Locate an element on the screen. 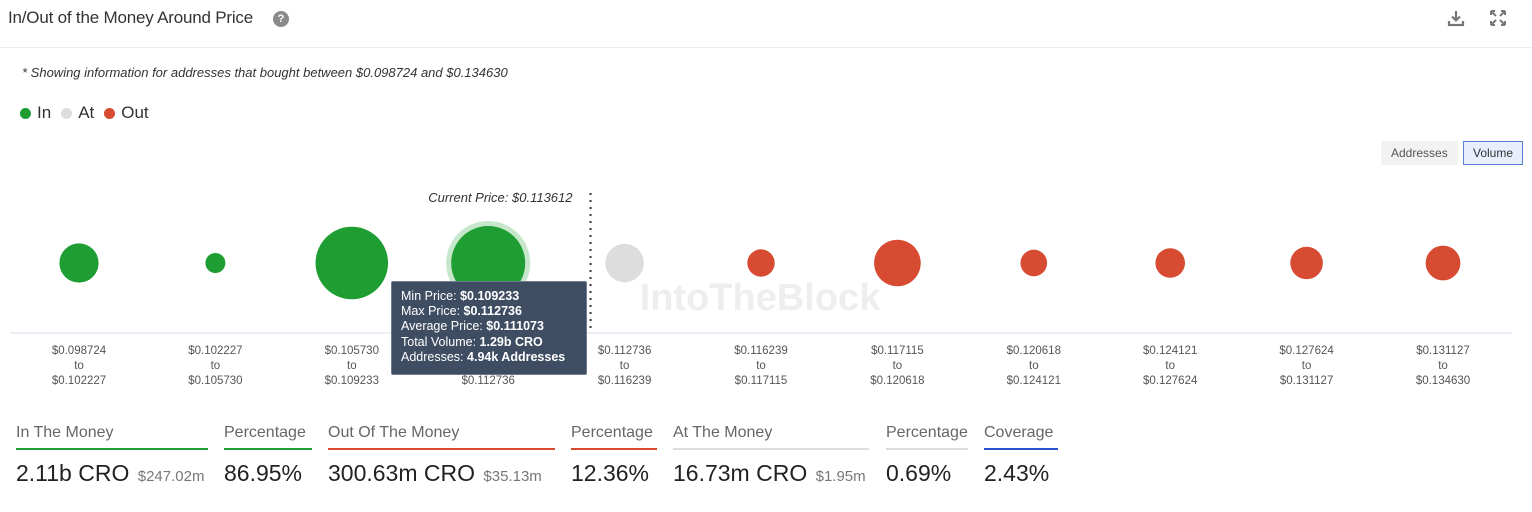 The width and height of the screenshot is (1532, 512). tick-label-from: $0.117115 is located at coordinates (897, 351).